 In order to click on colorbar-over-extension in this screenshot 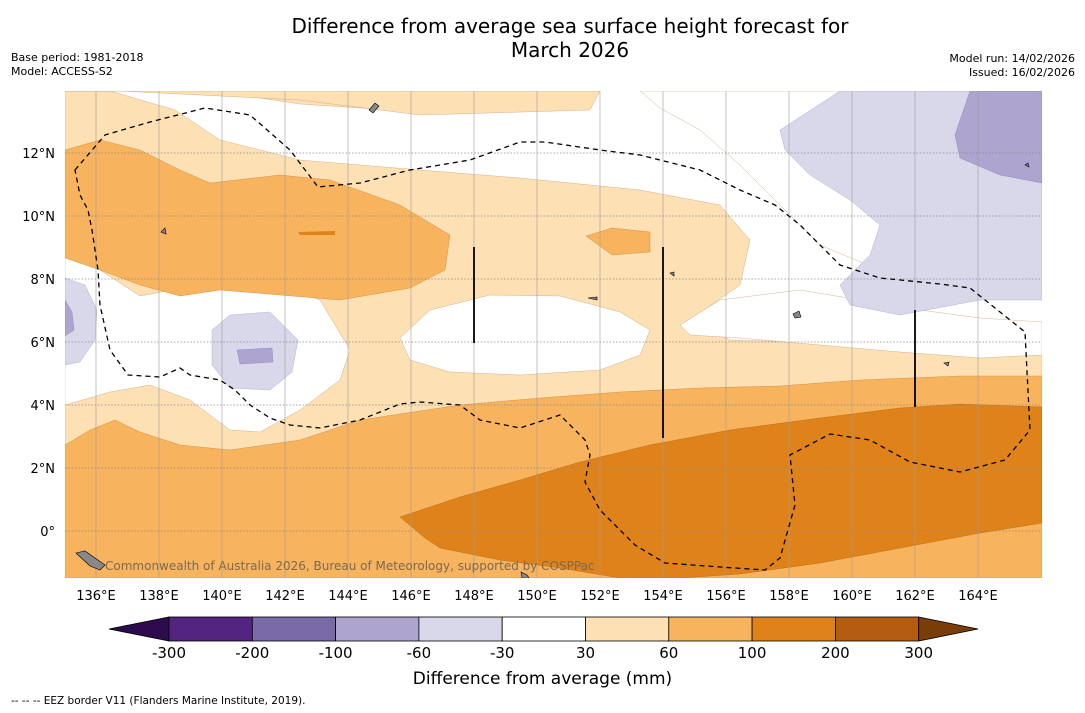, I will do `click(948, 629)`.